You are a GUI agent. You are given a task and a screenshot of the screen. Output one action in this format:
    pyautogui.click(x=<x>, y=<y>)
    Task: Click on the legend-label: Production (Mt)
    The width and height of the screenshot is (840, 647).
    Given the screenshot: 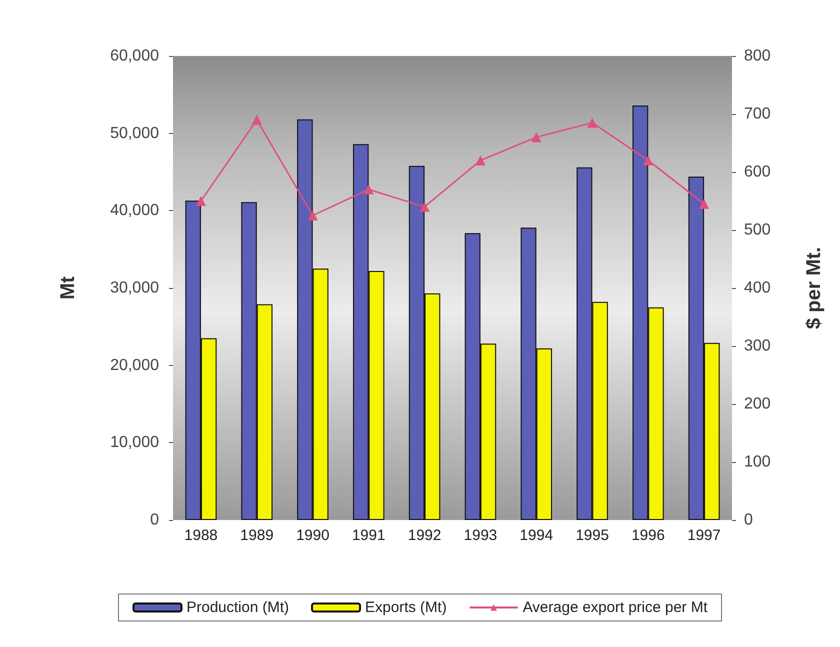 What is the action you would take?
    pyautogui.click(x=238, y=607)
    